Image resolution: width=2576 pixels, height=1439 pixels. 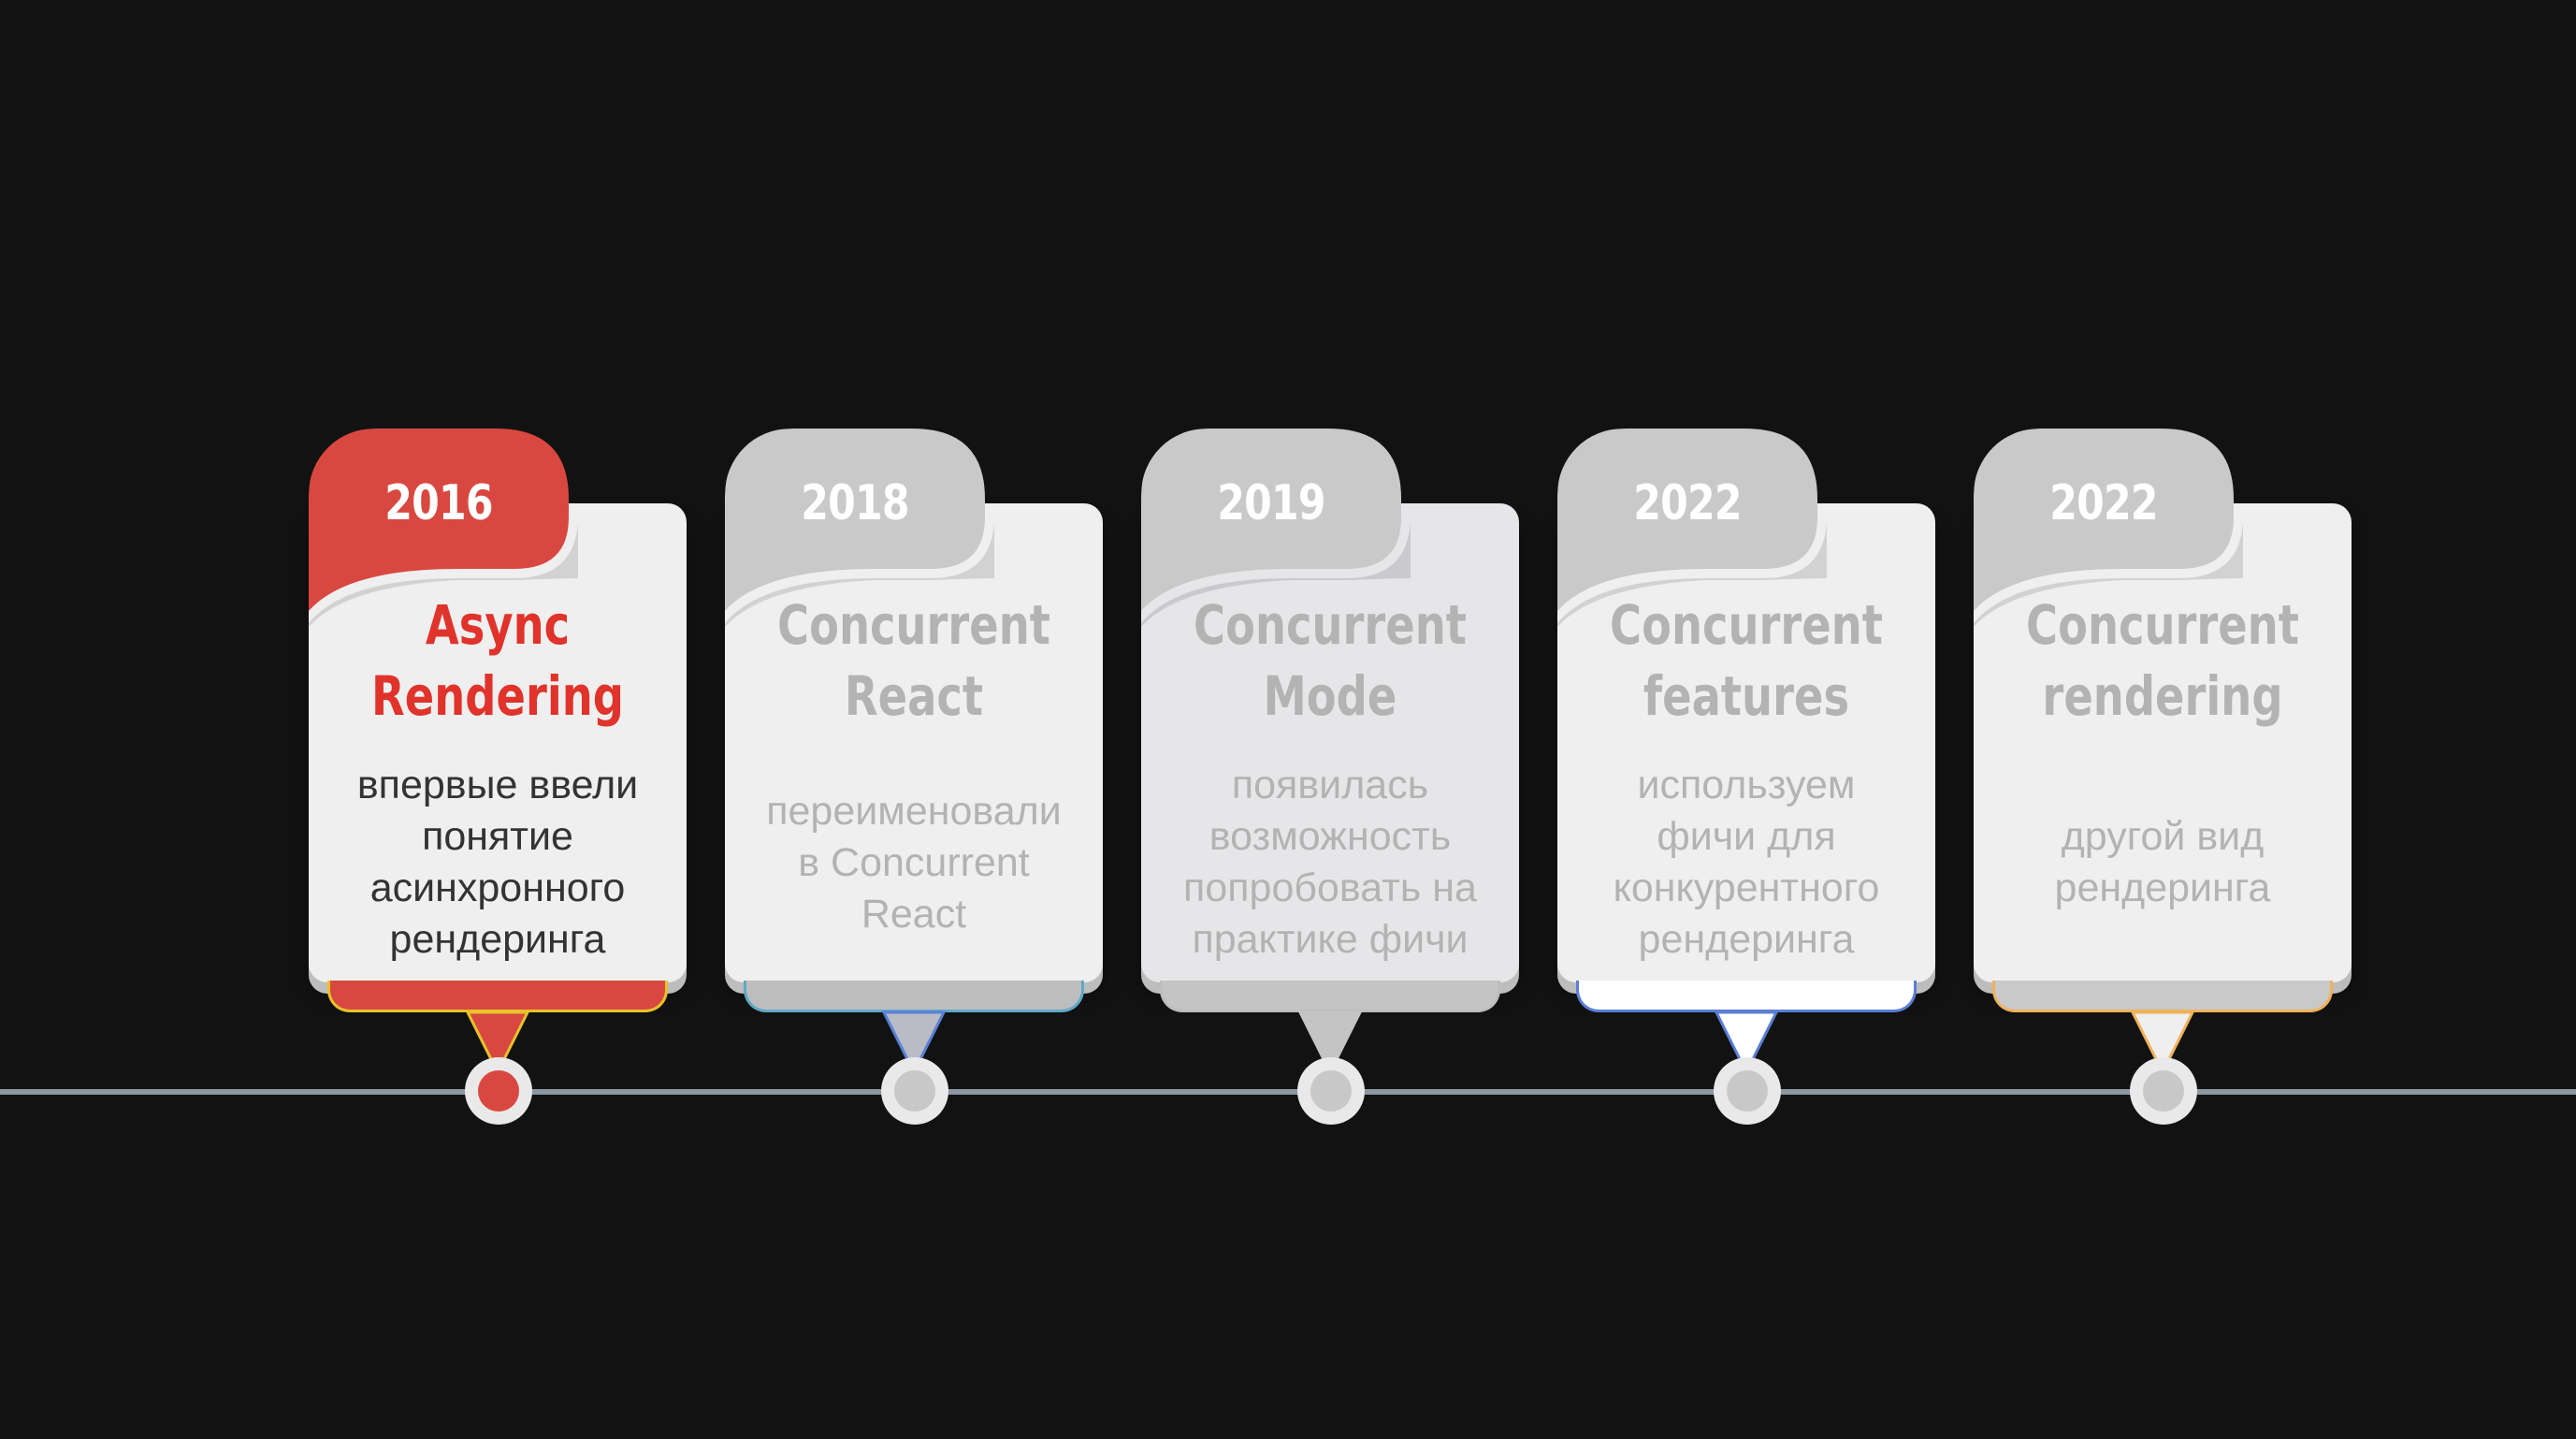 What do you see at coordinates (1271, 503) in the screenshot?
I see `year-label: 2019` at bounding box center [1271, 503].